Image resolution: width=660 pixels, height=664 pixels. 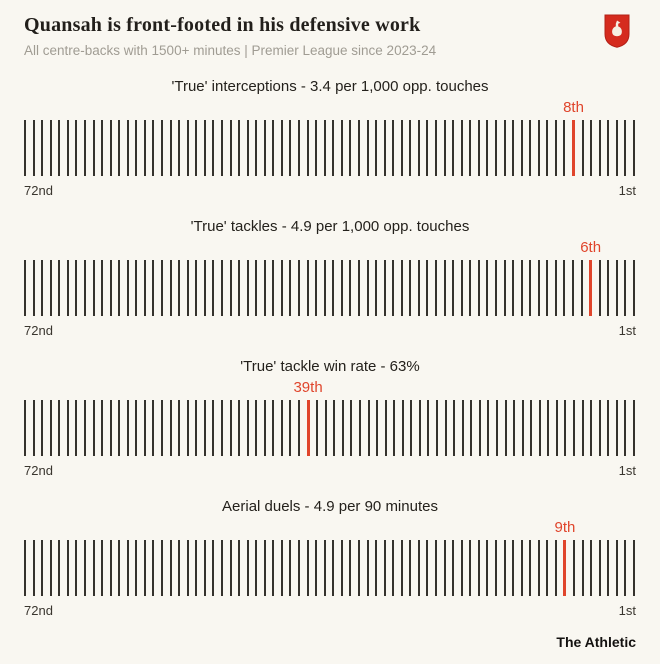 I want to click on axis-label-right: 1st, so click(x=627, y=470).